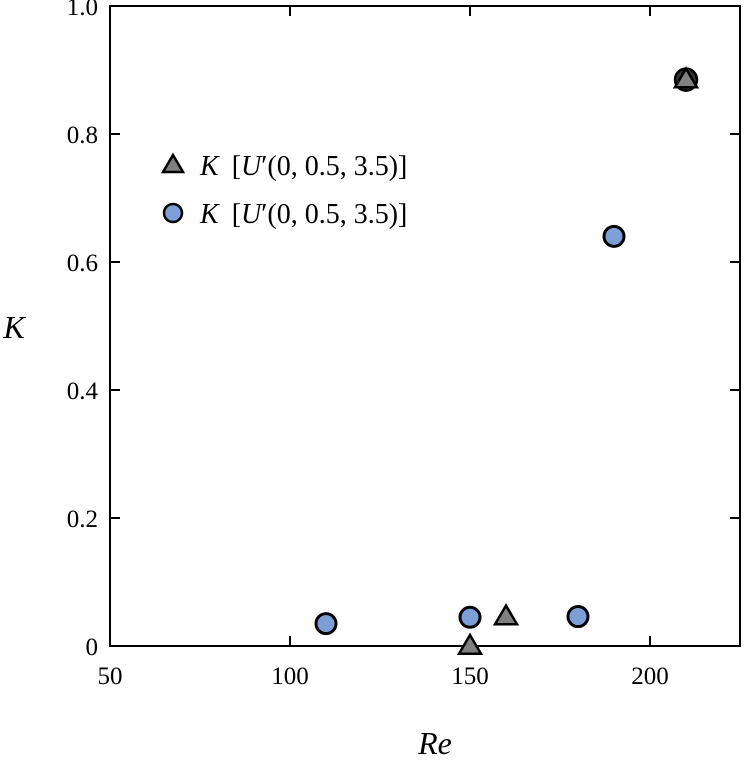 The image size is (752, 770). What do you see at coordinates (303, 214) in the screenshot?
I see `legend-label-circle: K [U′(0, 0.5, 3.5)]` at bounding box center [303, 214].